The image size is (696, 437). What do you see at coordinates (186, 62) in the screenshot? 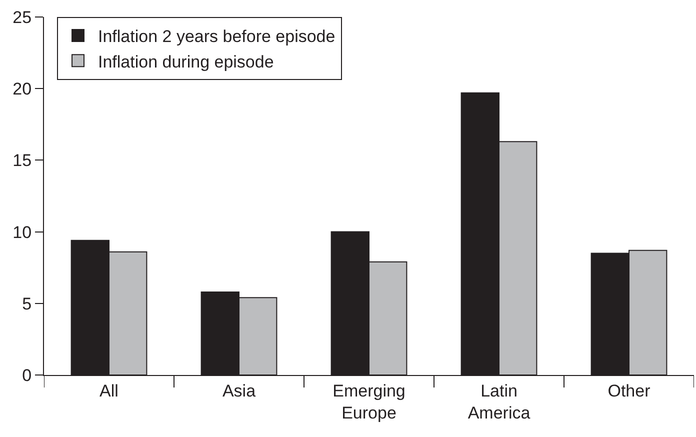
I see `legend-label: Inflation during episode` at bounding box center [186, 62].